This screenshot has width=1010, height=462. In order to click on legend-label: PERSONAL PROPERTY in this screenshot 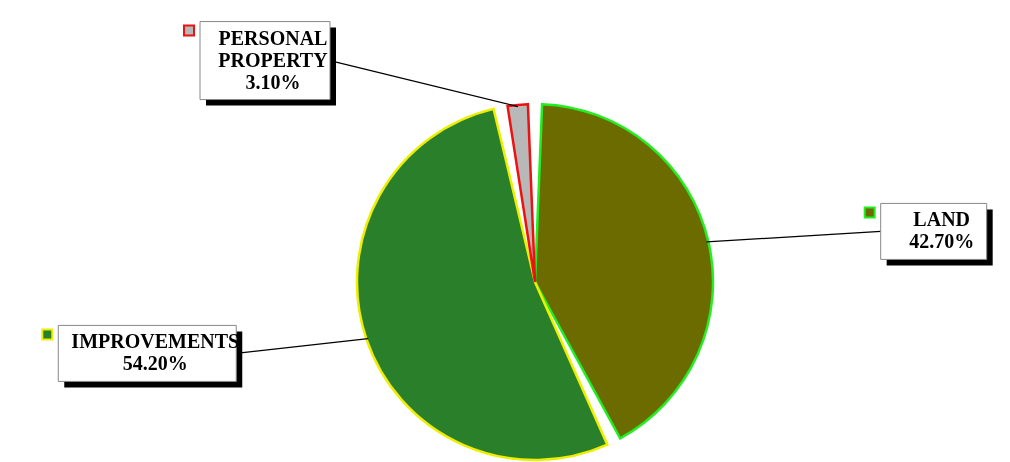, I will do `click(273, 48)`.